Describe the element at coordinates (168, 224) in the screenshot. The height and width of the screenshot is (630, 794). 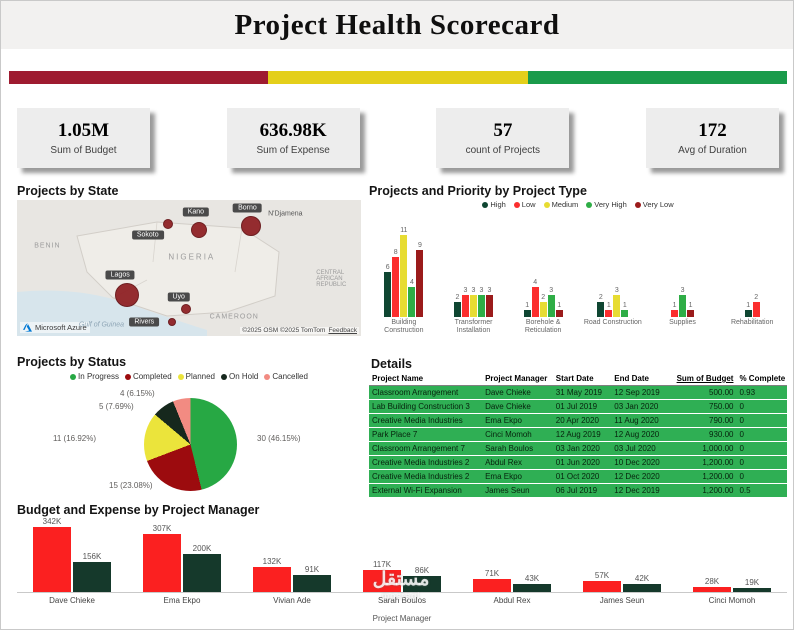
I see `map-bubble-sokoto` at that location.